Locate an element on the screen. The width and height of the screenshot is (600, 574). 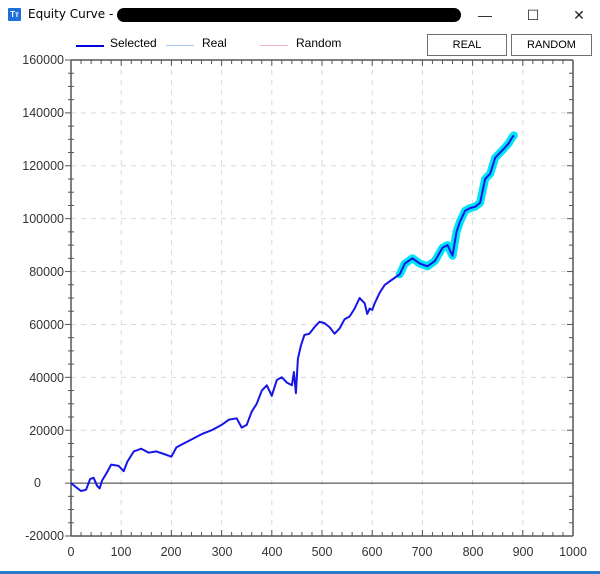
close-button: ✕ is located at coordinates (579, 15).